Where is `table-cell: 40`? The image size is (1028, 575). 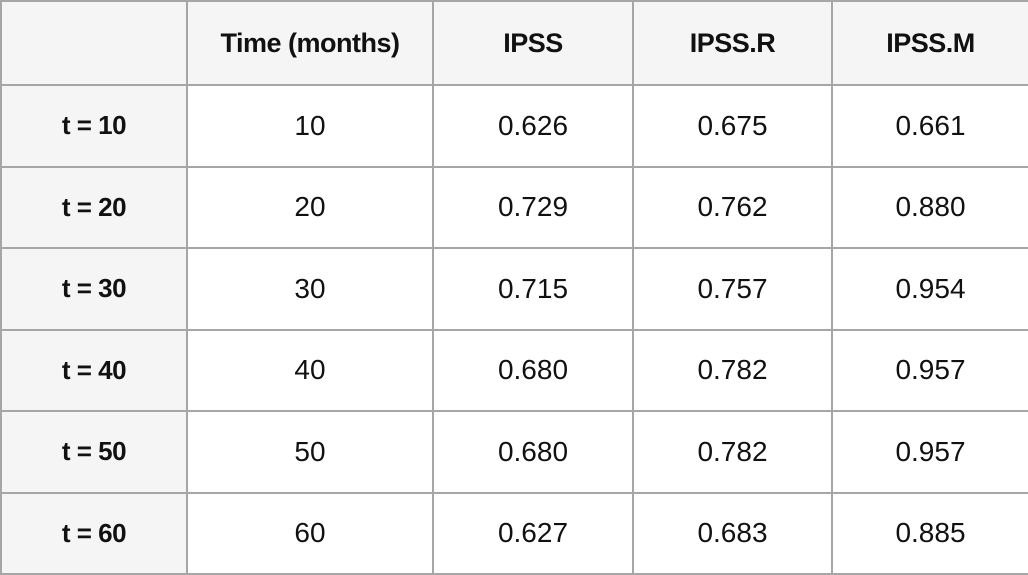 table-cell: 40 is located at coordinates (310, 370).